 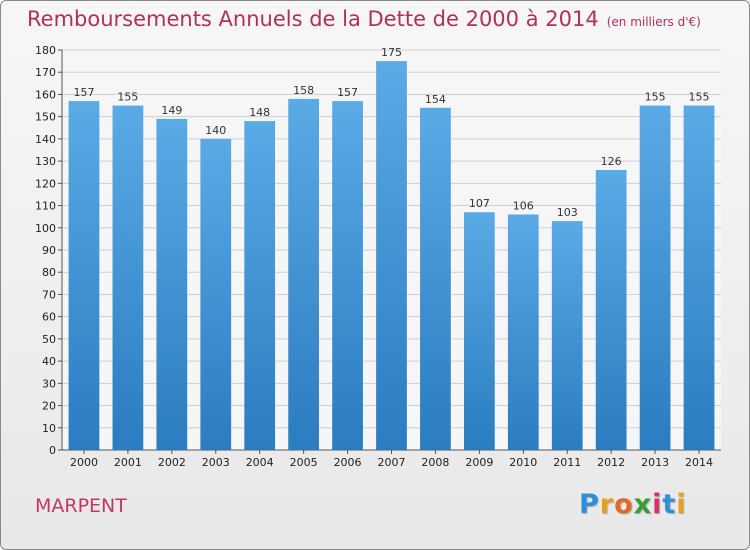 What do you see at coordinates (699, 97) in the screenshot?
I see `data-label-2014: 155` at bounding box center [699, 97].